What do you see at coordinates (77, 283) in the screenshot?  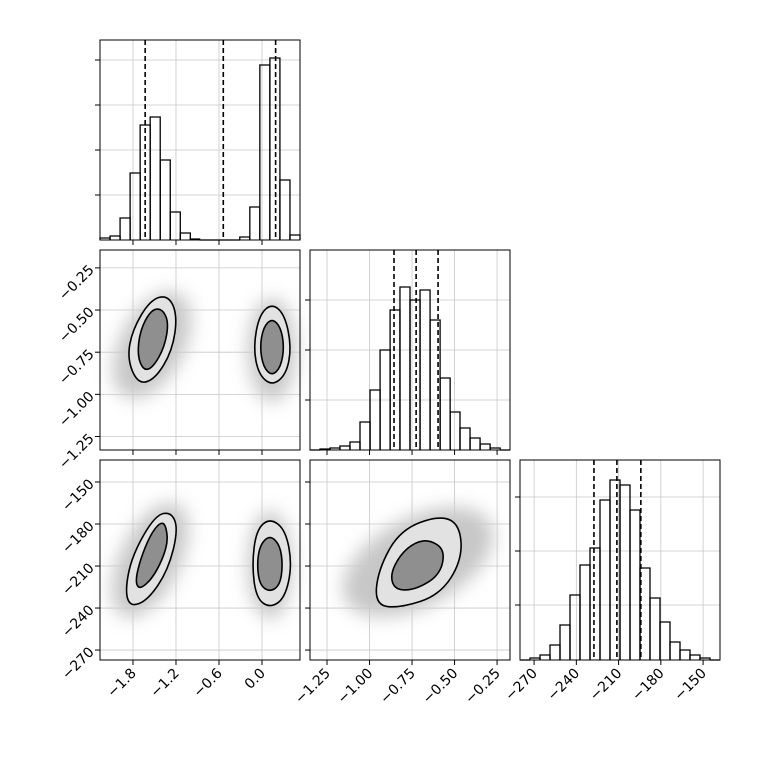 I see `y-tick-label: −0.25` at bounding box center [77, 283].